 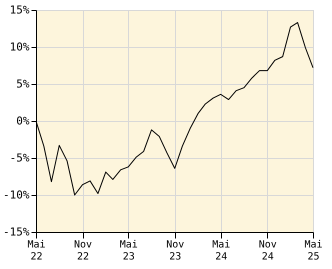 What do you see at coordinates (36, 251) in the screenshot?
I see `x-tick-label: Mai 22` at bounding box center [36, 251].